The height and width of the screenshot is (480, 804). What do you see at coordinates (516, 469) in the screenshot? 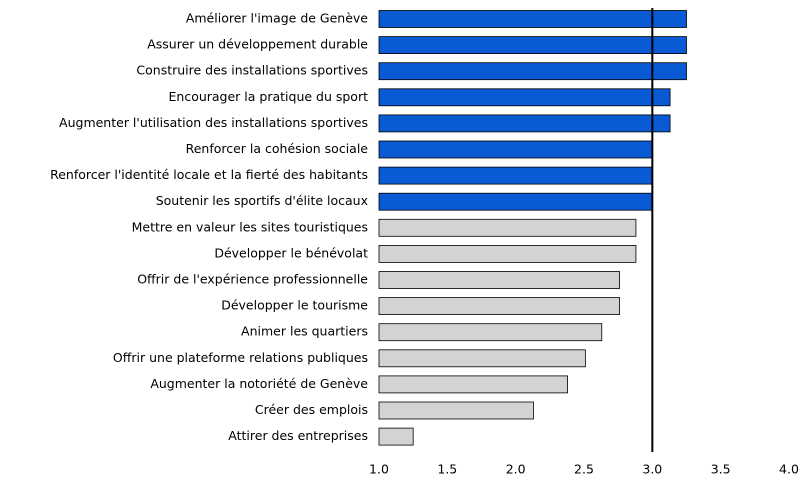
I see `x-tick-label: 2.0` at bounding box center [516, 469].